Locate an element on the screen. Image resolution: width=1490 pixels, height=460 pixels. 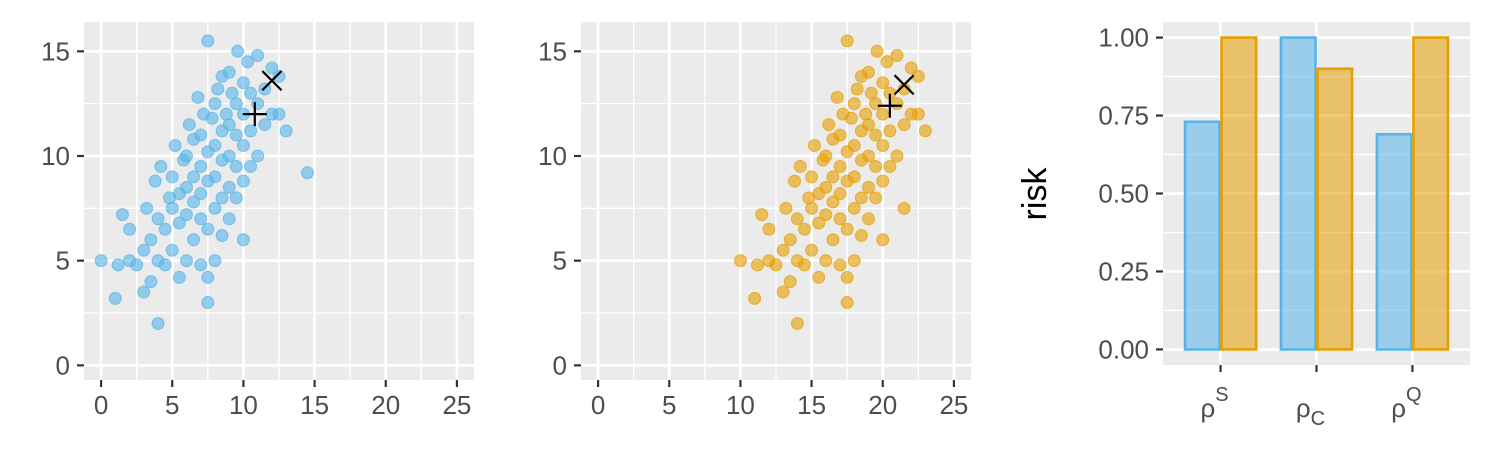
x-tick-label: 20 is located at coordinates (385, 405).